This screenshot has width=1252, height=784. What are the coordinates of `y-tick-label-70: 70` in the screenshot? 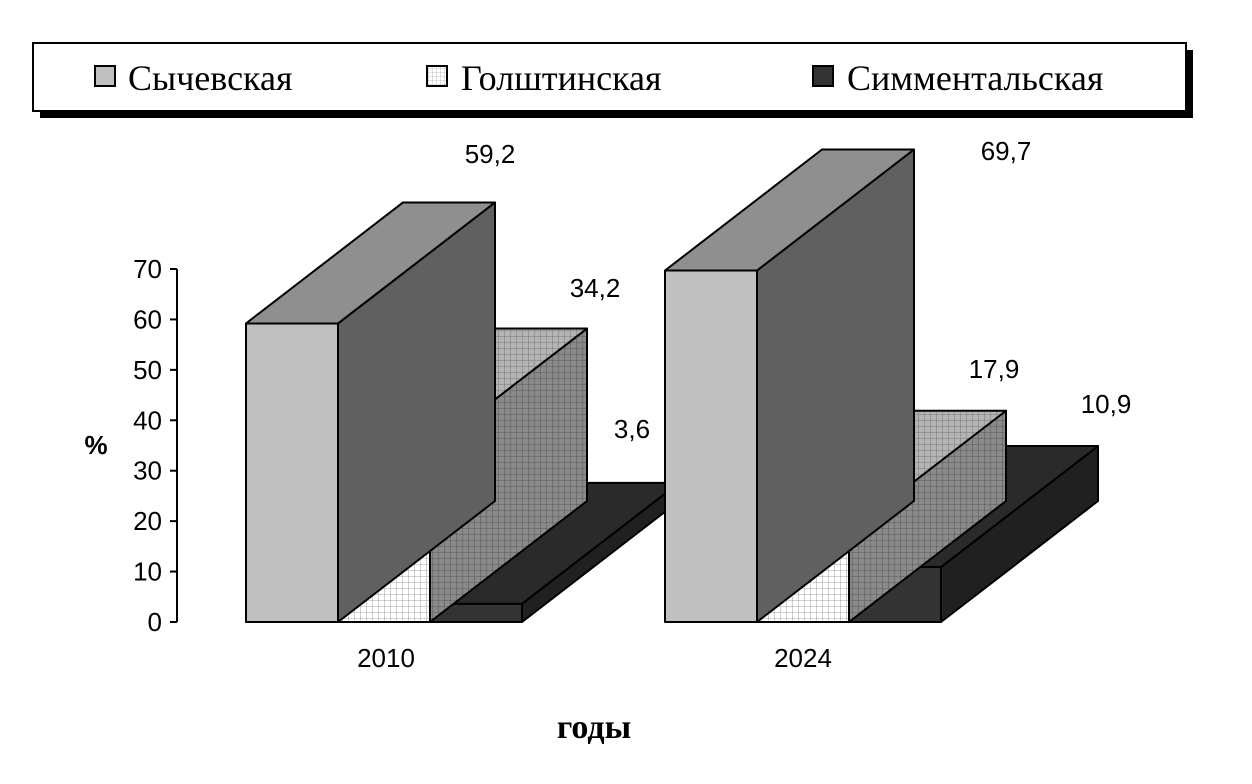 It's located at (147, 269).